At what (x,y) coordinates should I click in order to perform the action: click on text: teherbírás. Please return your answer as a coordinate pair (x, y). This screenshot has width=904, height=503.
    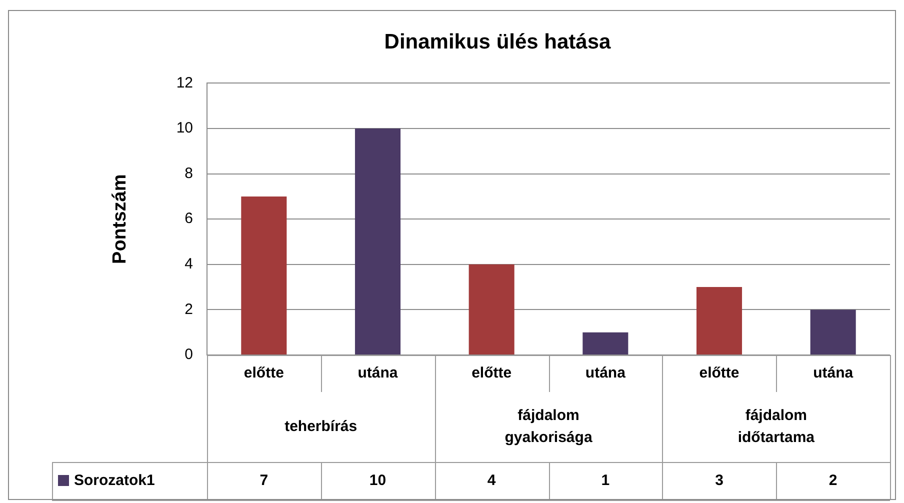
    Looking at the image, I should click on (321, 427).